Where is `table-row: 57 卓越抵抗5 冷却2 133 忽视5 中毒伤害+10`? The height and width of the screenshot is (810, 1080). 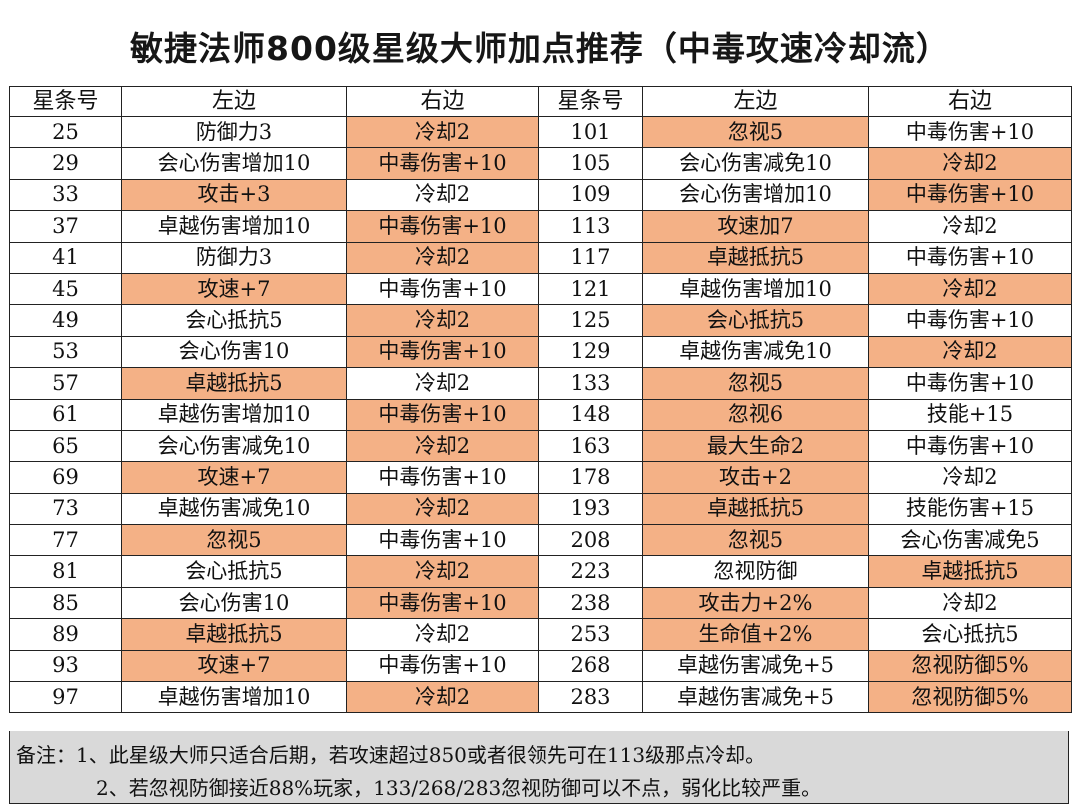 table-row: 57 卓越抵抗5 冷却2 133 忽视5 中毒伤害+10 is located at coordinates (540, 383).